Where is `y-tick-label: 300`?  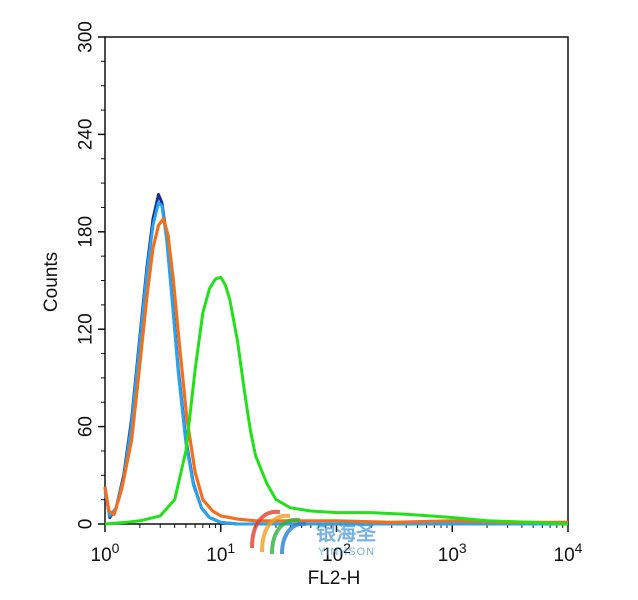
y-tick-label: 300 is located at coordinates (86, 37).